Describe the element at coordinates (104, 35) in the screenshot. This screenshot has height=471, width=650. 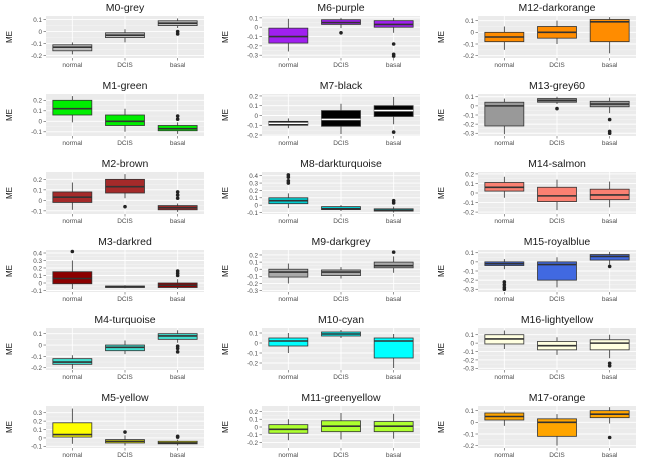
I see `chart-panel: M0-grey -0.2 -0.1 0 0.1 ME normal DCIS basal` at that location.